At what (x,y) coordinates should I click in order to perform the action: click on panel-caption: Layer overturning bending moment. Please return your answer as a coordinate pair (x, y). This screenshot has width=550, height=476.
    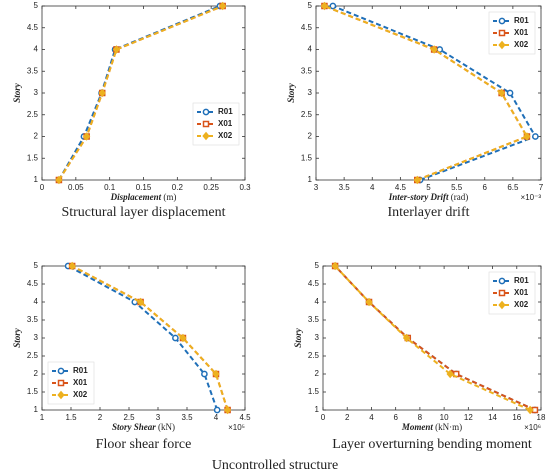
    Looking at the image, I should click on (432, 444).